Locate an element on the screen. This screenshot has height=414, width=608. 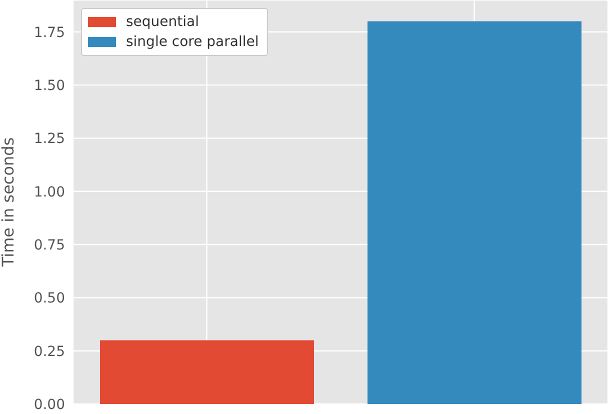
y-tick-label: 0.50 is located at coordinates (49, 298).